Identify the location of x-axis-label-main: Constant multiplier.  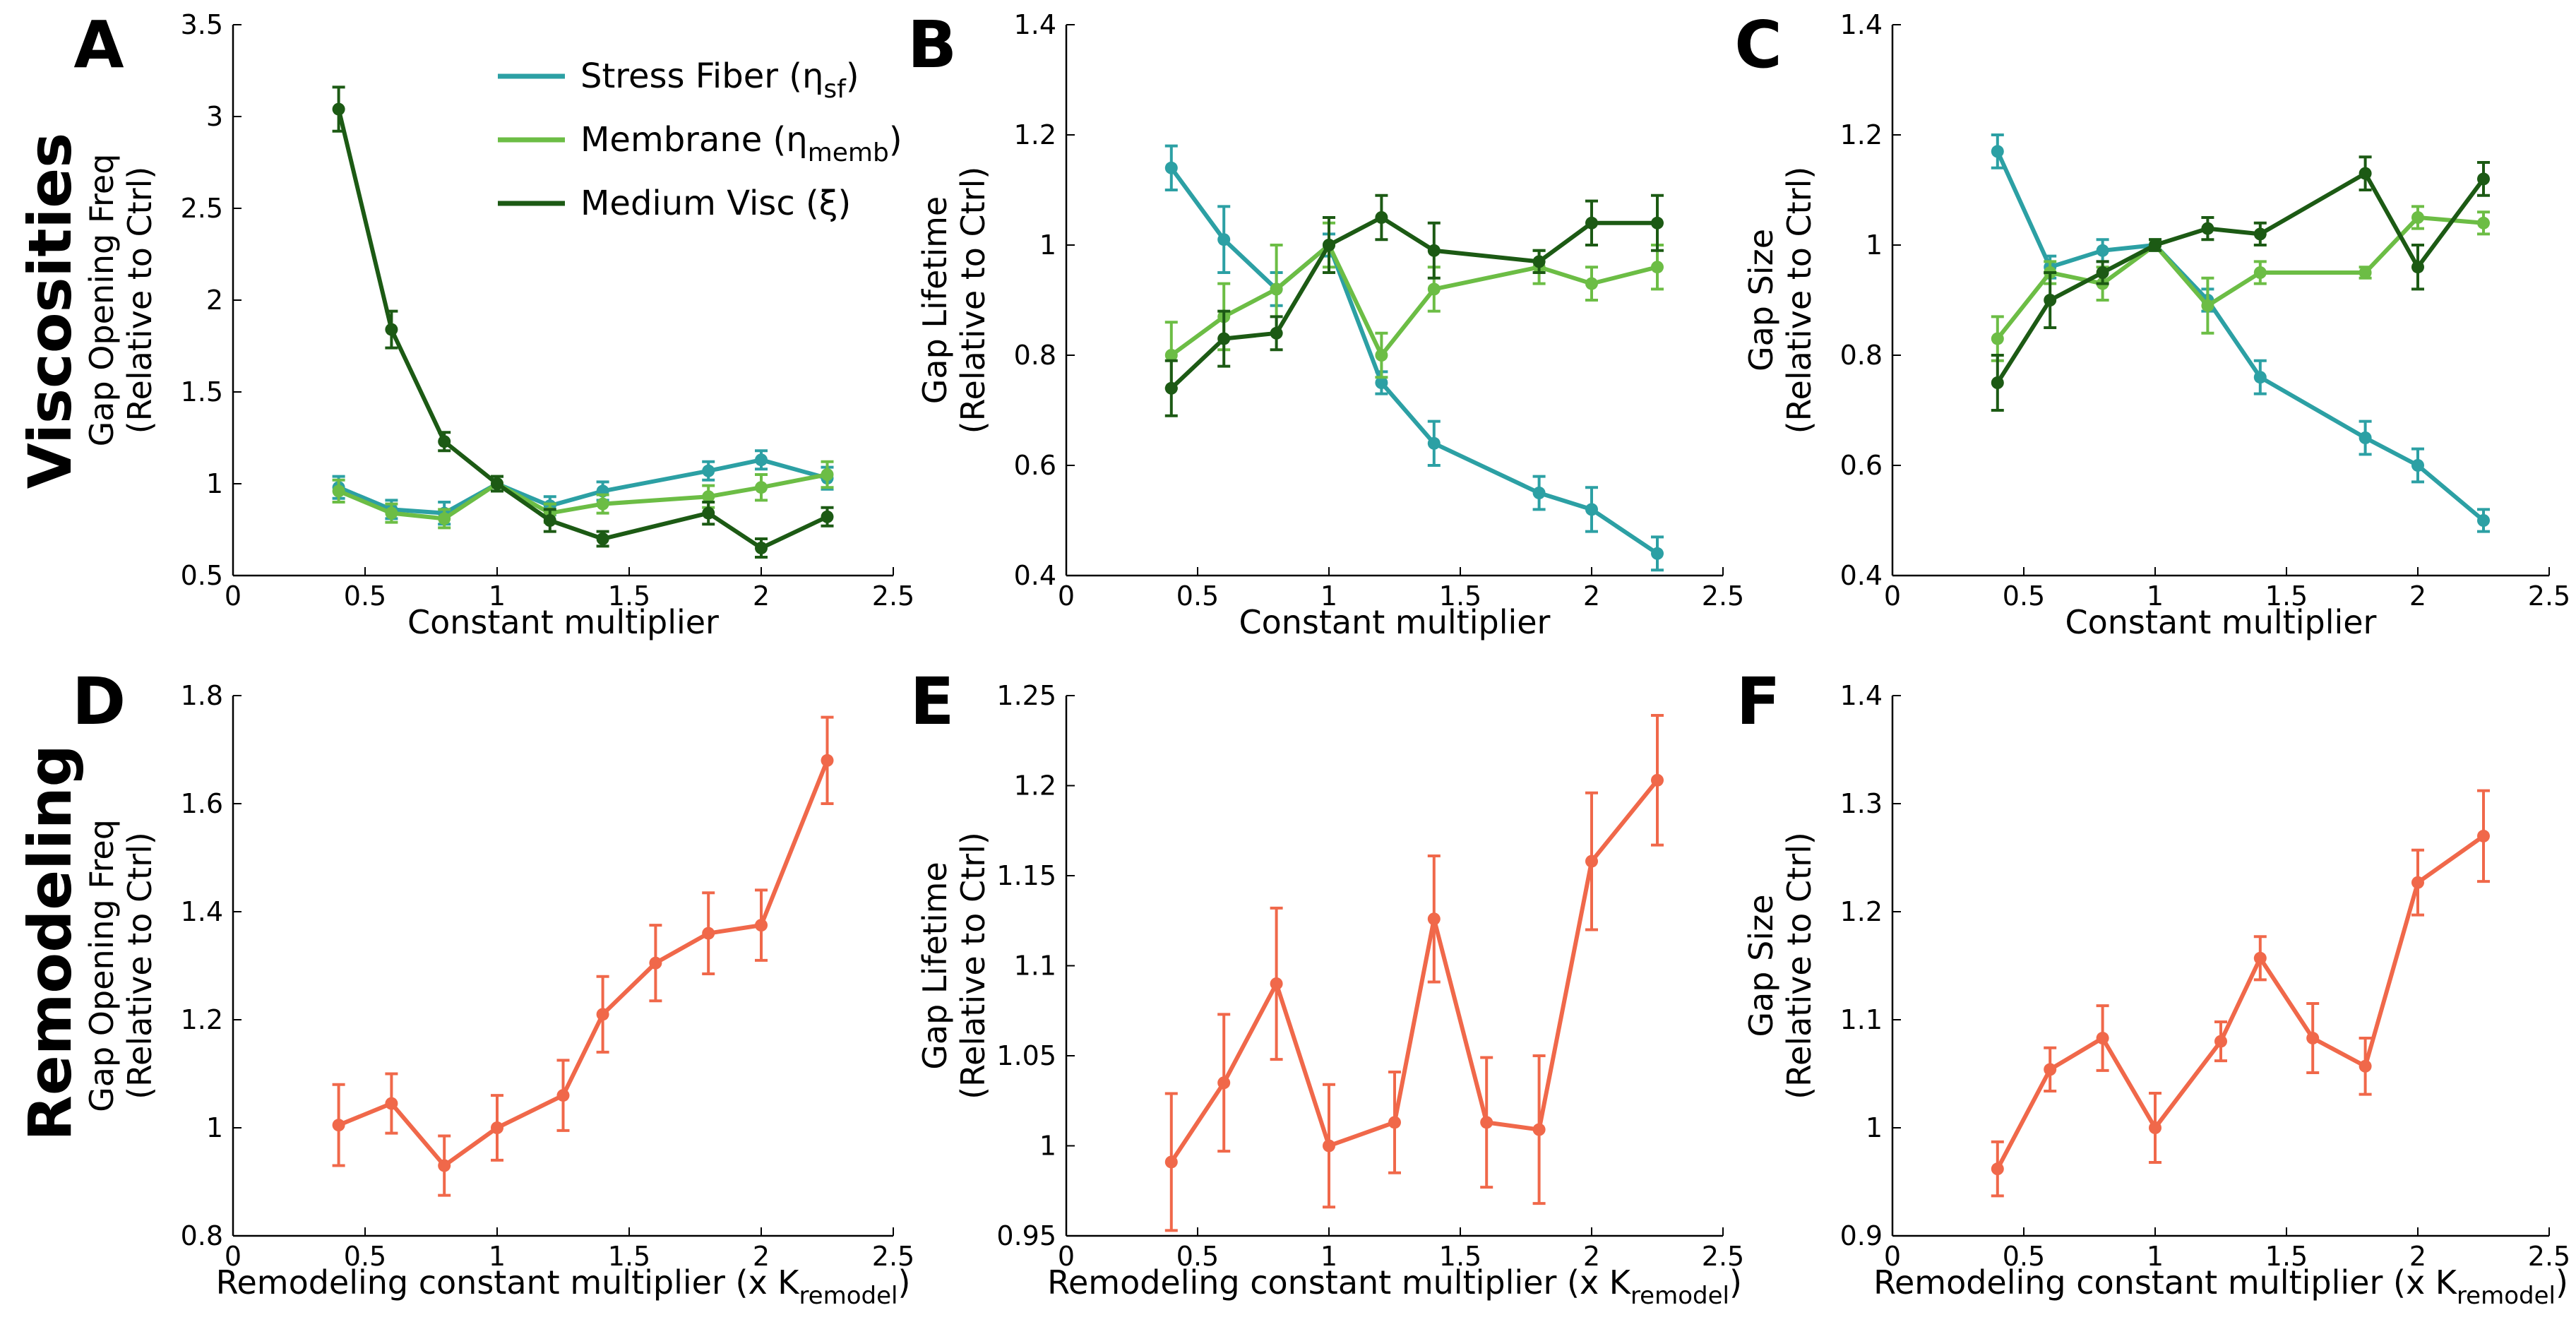
(563, 622).